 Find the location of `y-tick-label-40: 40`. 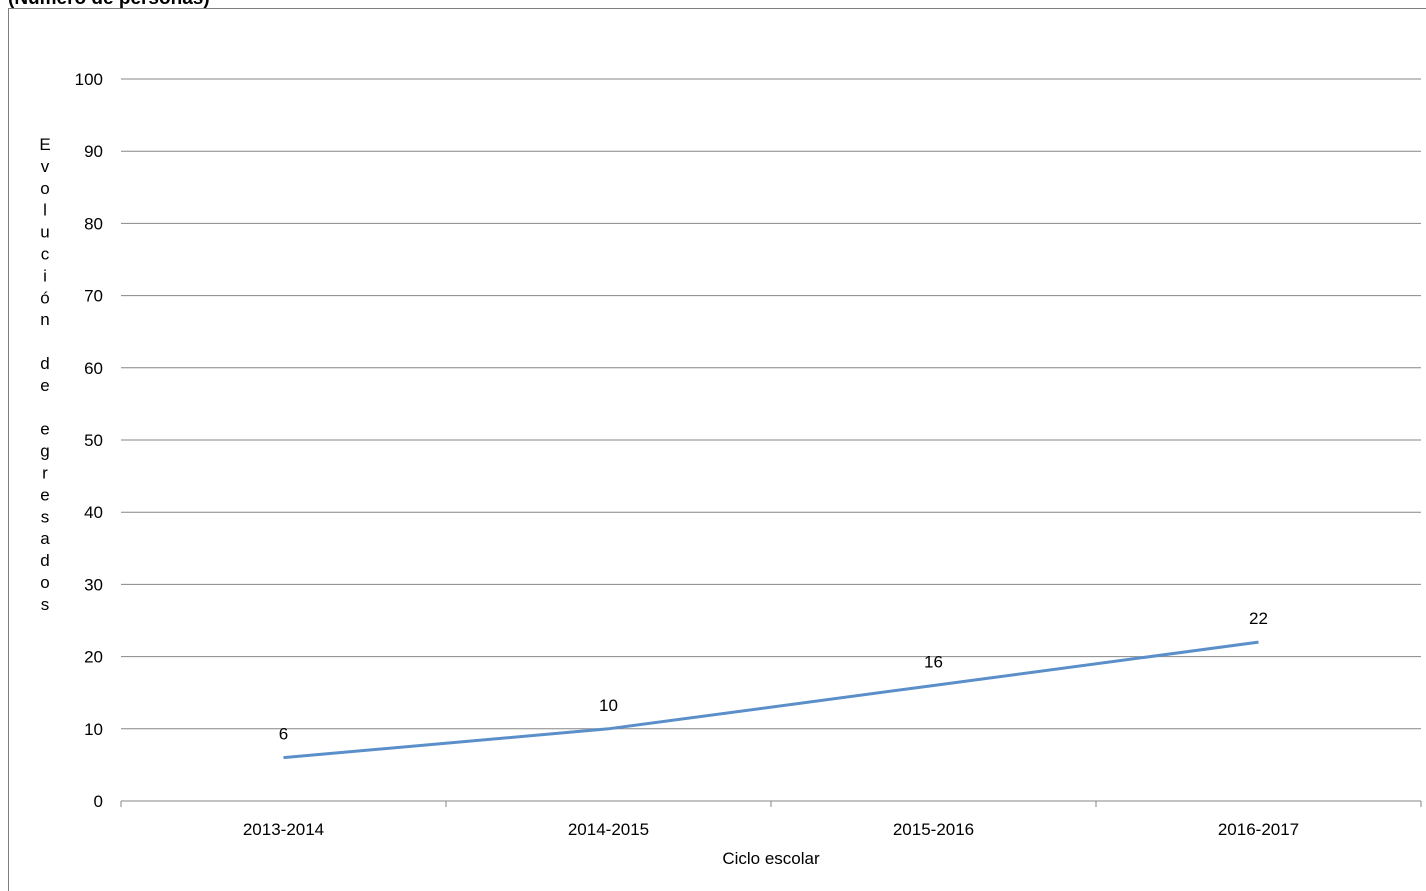

y-tick-label-40: 40 is located at coordinates (93, 512).